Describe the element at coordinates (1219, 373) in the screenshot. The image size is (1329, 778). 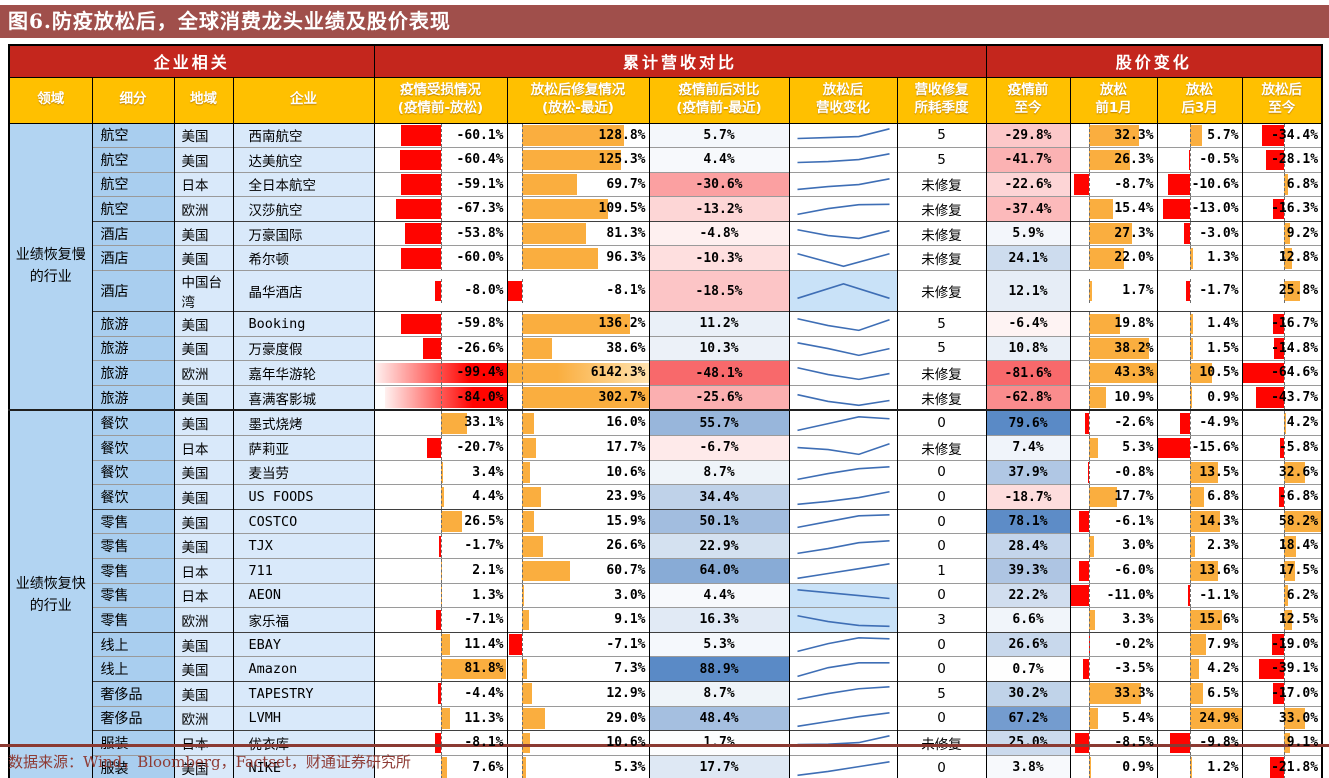
I see `cell-value: 10.5%` at that location.